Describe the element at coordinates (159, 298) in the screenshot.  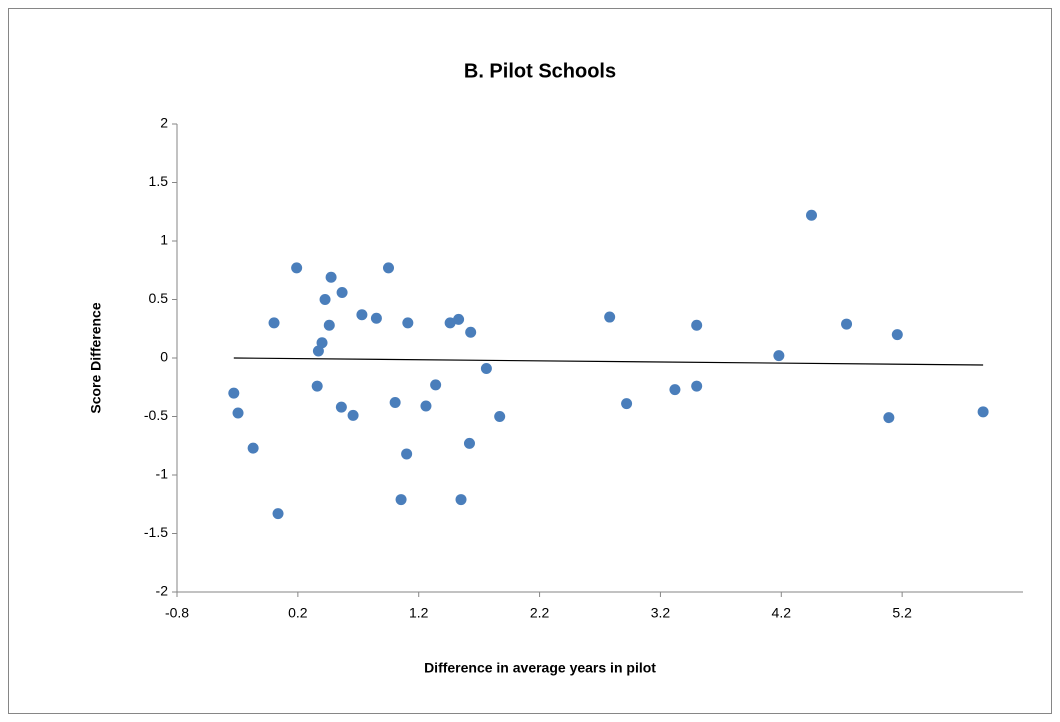
I see `y-tick-label: 0.5` at that location.